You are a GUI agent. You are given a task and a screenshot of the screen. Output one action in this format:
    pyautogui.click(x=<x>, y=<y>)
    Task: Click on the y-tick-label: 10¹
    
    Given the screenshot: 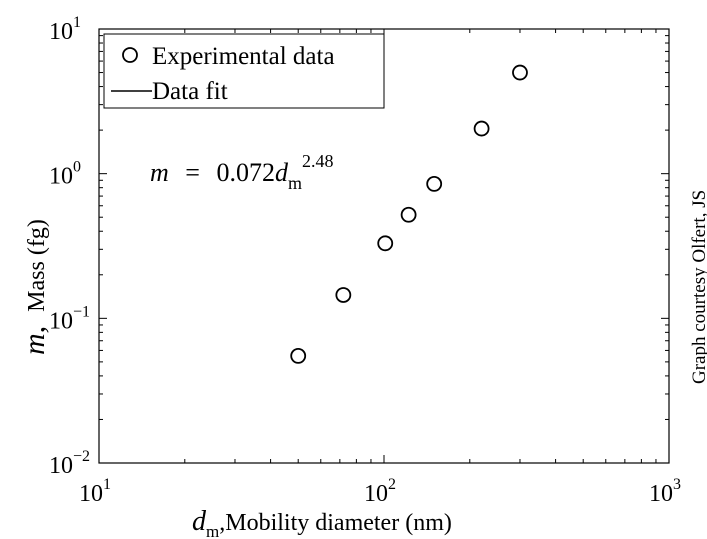 What is the action you would take?
    pyautogui.click(x=65, y=29)
    